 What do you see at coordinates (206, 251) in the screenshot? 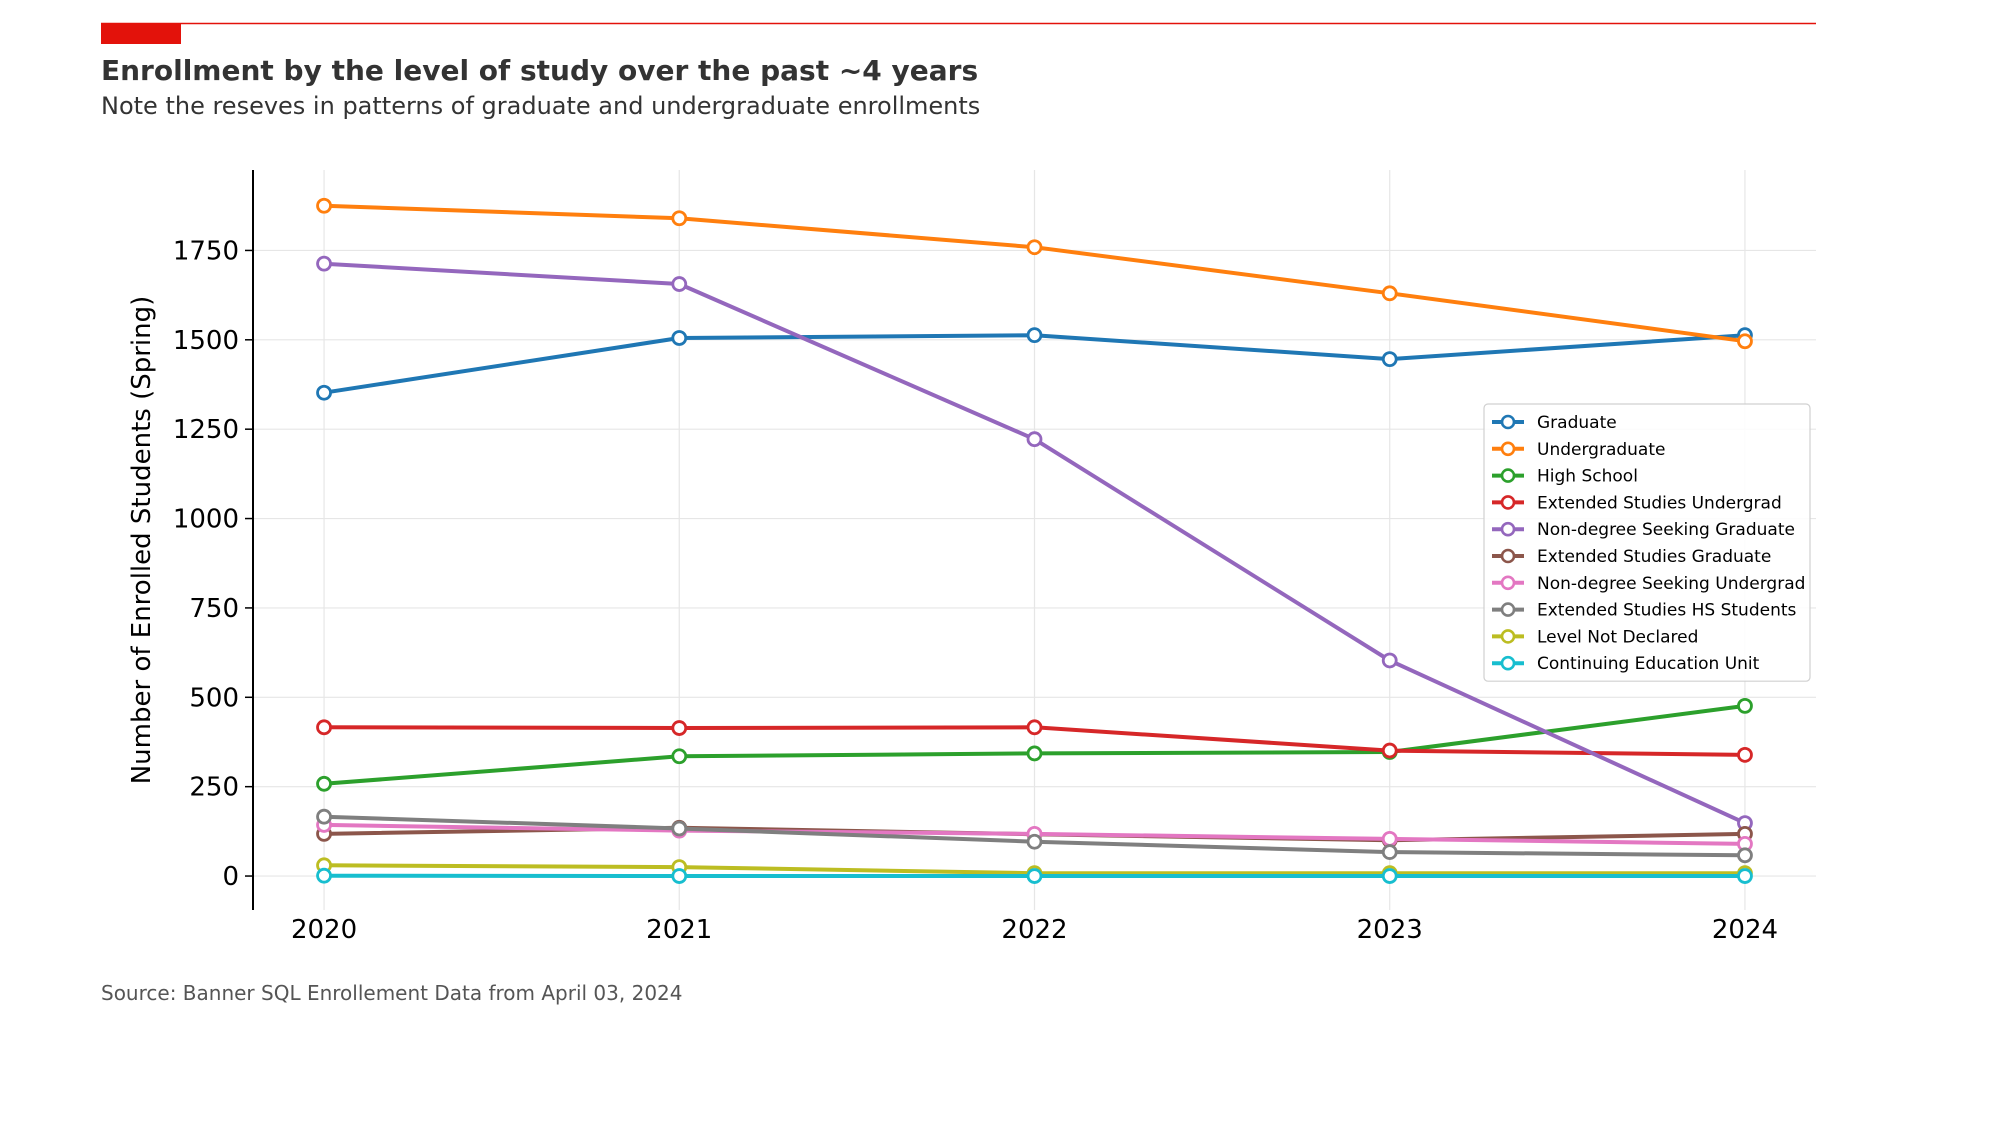
I see `y-tick-label: 1750` at bounding box center [206, 251].